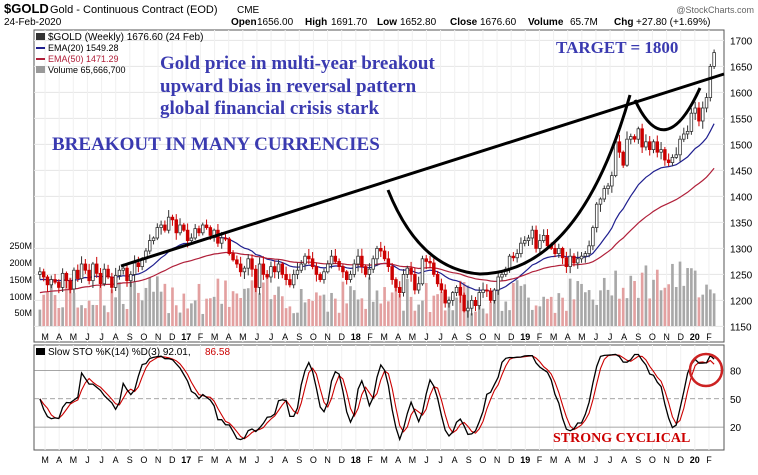 This screenshot has width=758, height=475. Describe the element at coordinates (341, 460) in the screenshot. I see `stoch-x-tick-label: D` at that location.